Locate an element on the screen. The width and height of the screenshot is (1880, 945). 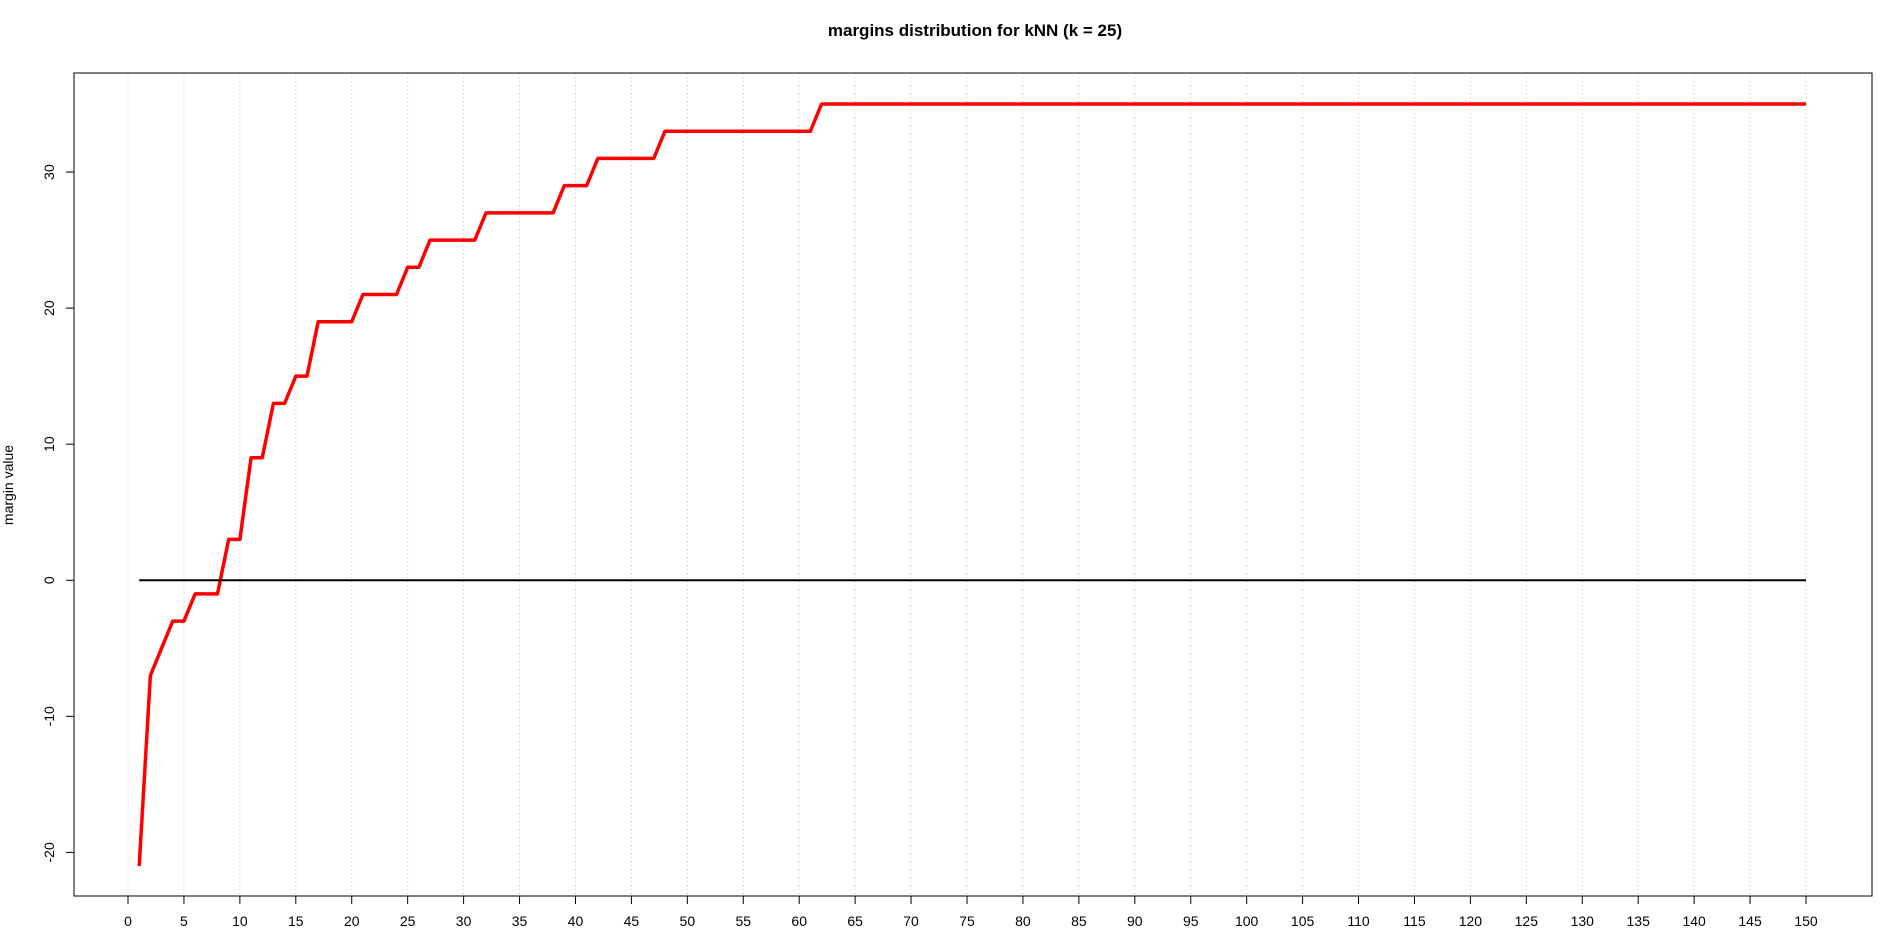
x-tick-label: 125 is located at coordinates (1527, 921).